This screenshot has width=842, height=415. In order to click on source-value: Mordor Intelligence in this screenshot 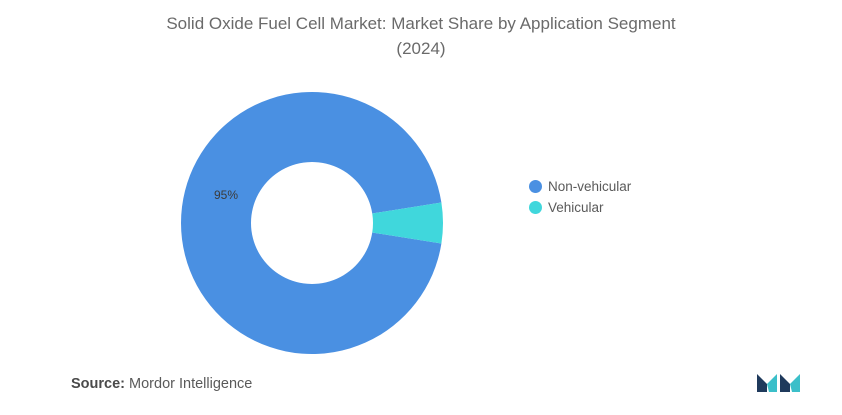, I will do `click(191, 384)`.